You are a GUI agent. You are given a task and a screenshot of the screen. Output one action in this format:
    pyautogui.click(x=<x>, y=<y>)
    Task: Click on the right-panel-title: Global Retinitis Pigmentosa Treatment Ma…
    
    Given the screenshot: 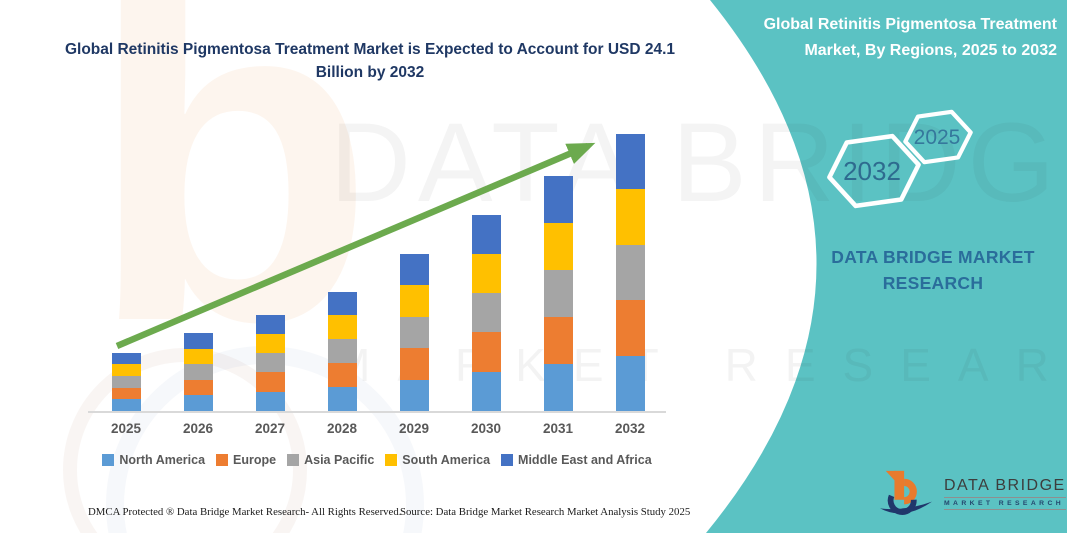 What is the action you would take?
    pyautogui.click(x=910, y=37)
    